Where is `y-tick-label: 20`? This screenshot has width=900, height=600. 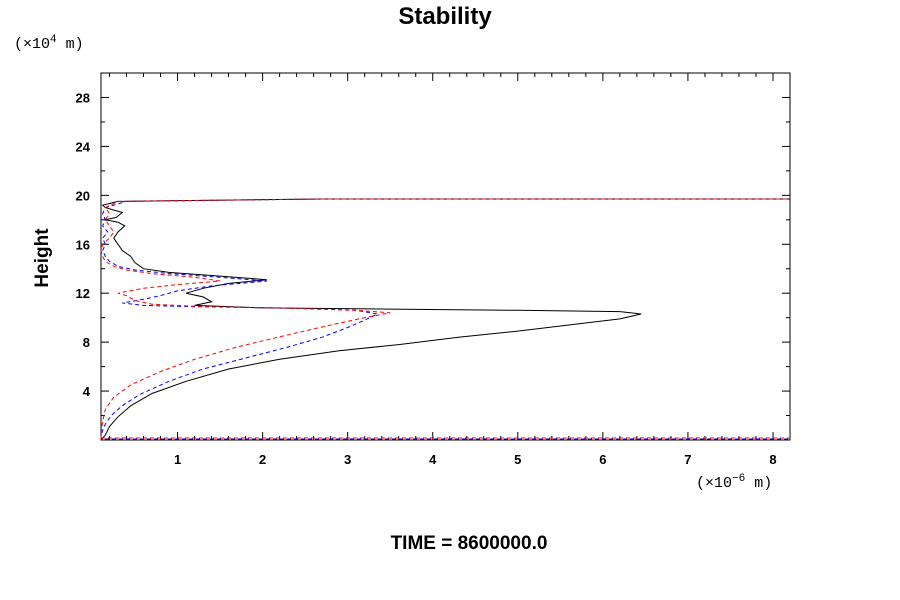
y-tick-label: 20 is located at coordinates (83, 195).